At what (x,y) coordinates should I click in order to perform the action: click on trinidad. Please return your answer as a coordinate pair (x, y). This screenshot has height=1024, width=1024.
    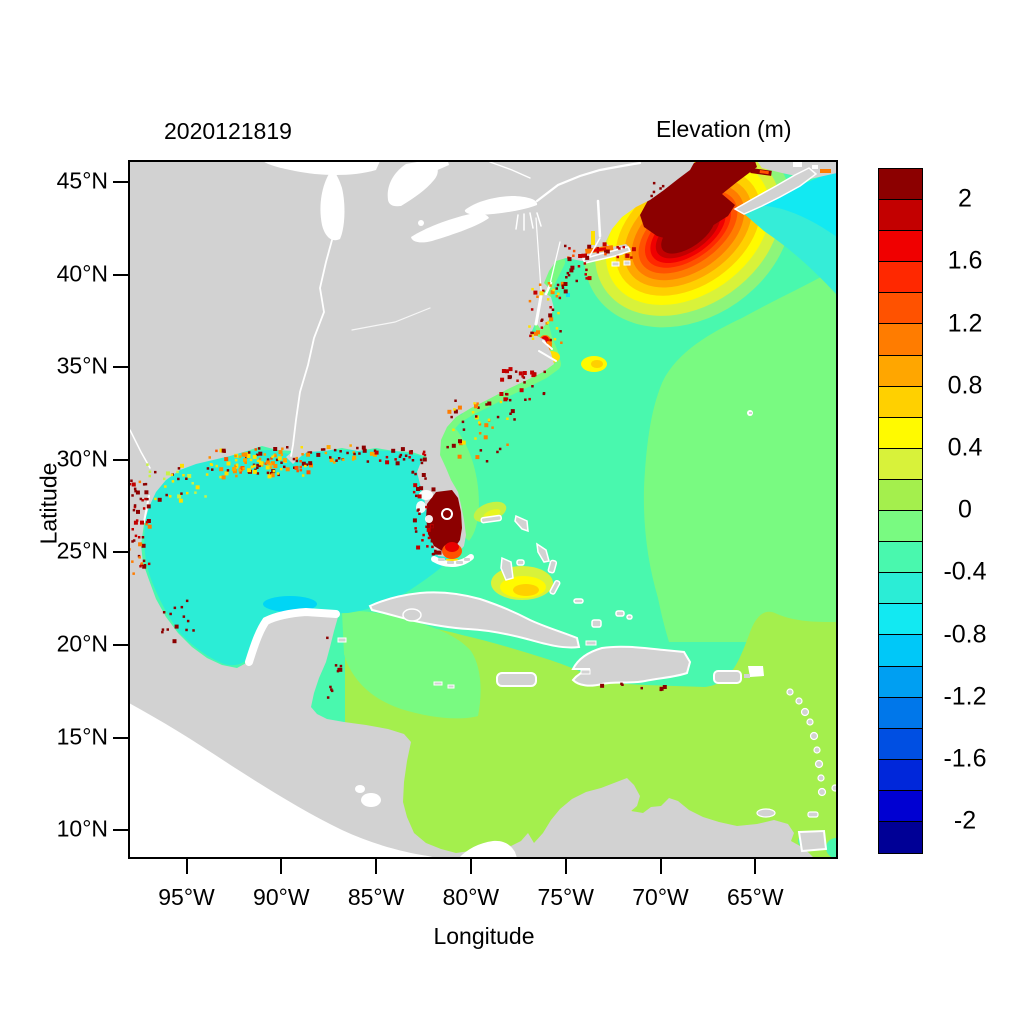
    Looking at the image, I should click on (812, 841).